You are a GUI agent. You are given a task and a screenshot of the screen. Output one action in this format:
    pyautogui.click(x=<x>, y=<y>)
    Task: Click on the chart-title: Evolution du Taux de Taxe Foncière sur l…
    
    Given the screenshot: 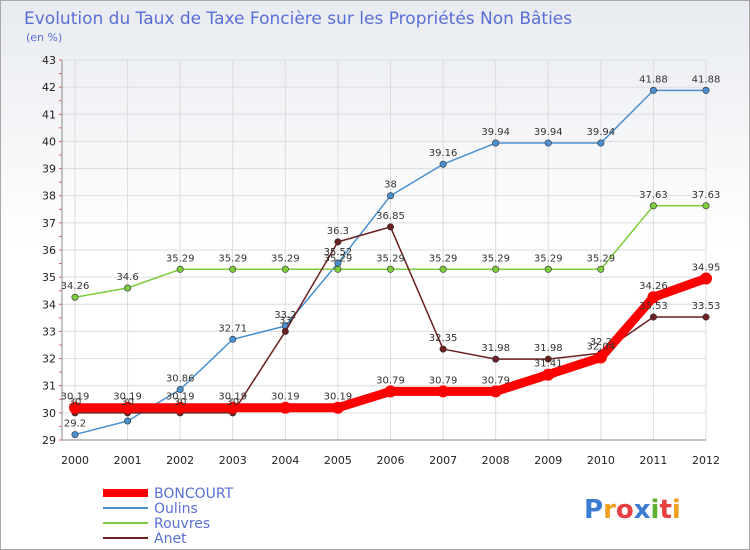 What is the action you would take?
    pyautogui.click(x=298, y=19)
    